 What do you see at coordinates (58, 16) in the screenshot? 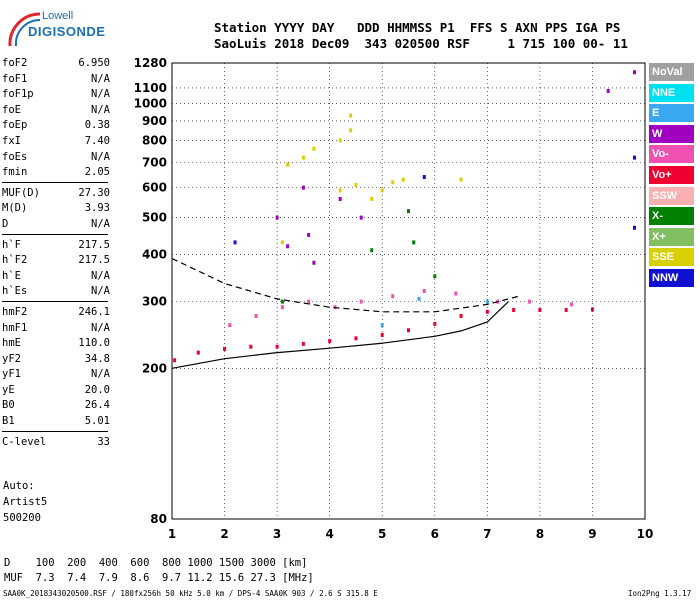
I see `logo-brand: Lowell` at bounding box center [58, 16].